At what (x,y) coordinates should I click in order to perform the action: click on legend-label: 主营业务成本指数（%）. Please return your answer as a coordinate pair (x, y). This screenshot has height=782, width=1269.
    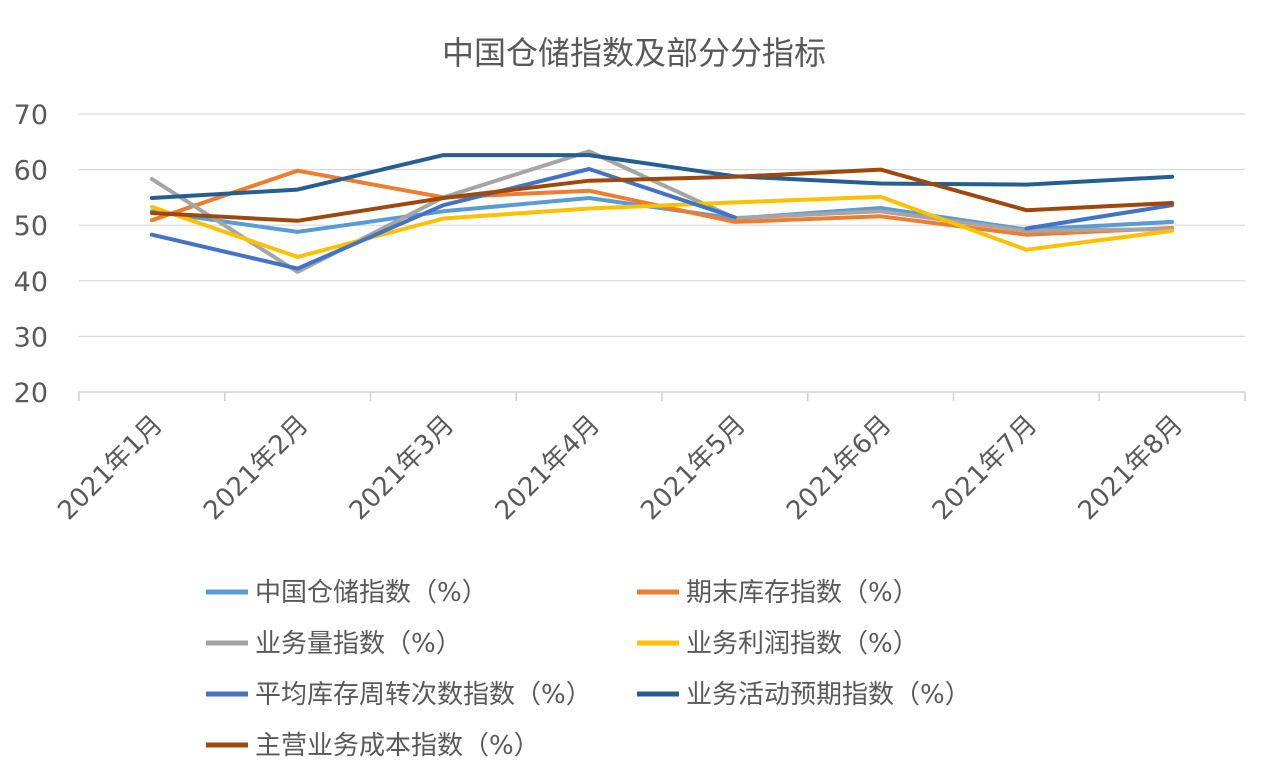
    Looking at the image, I should click on (397, 746).